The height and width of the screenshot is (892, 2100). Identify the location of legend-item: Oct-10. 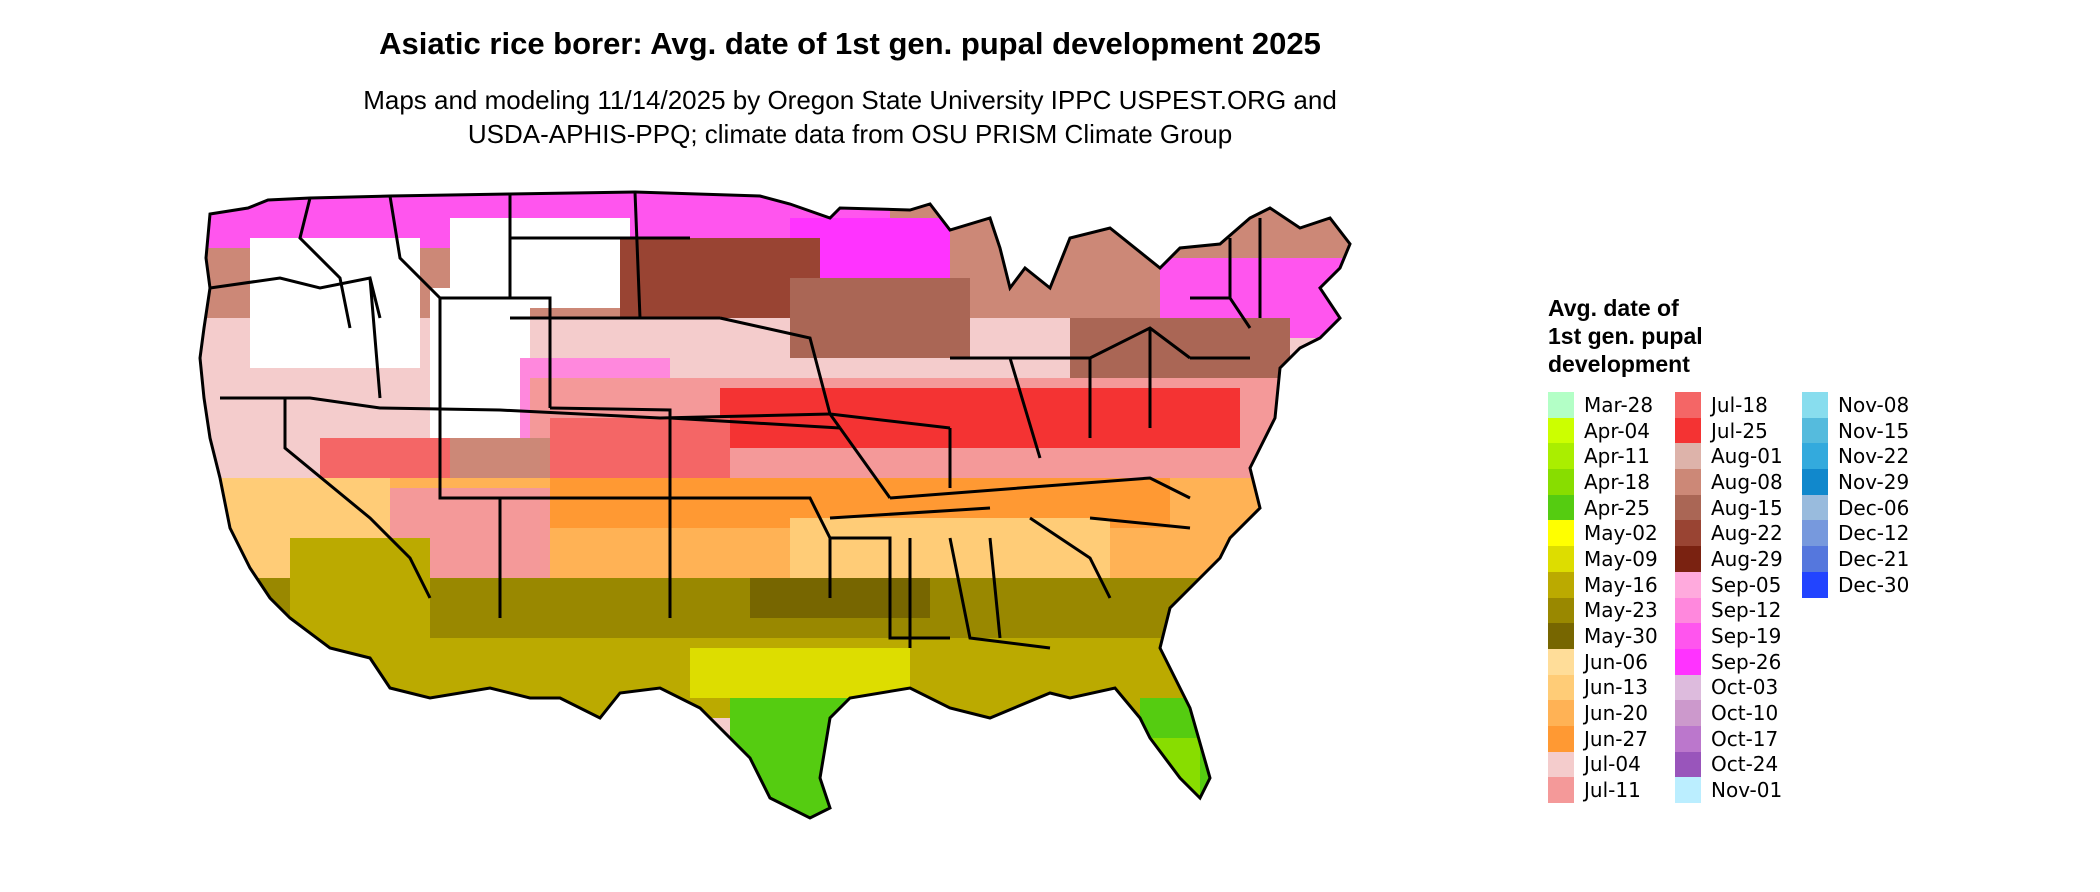
(1738, 713).